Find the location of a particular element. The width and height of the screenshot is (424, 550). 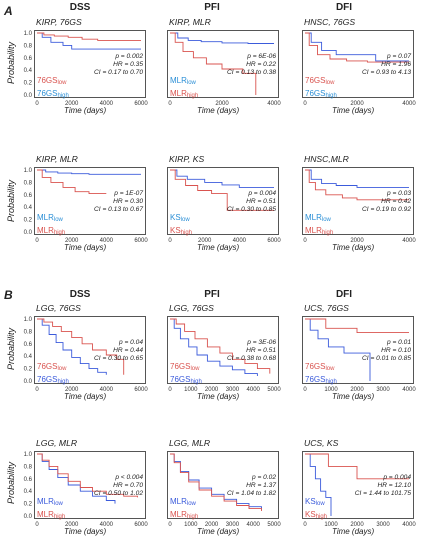

panel-title-b5: LGG, MLR is located at coordinates (190, 443).